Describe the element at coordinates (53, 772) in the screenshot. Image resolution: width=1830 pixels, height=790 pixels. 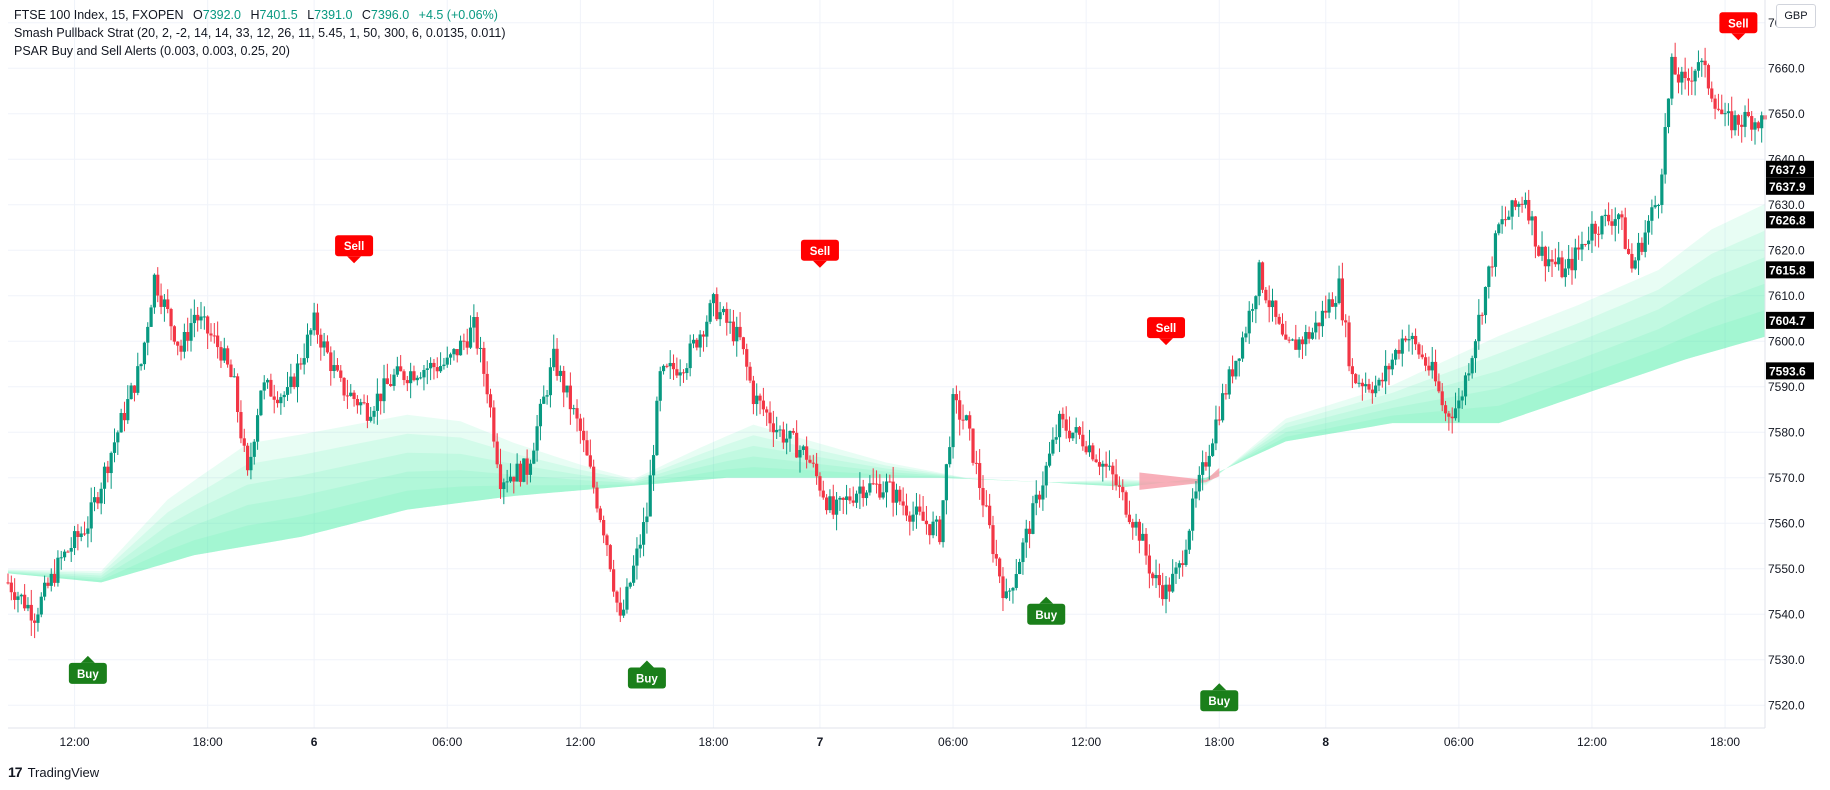
I see `tradingview-watermark: 17 TradingView` at that location.